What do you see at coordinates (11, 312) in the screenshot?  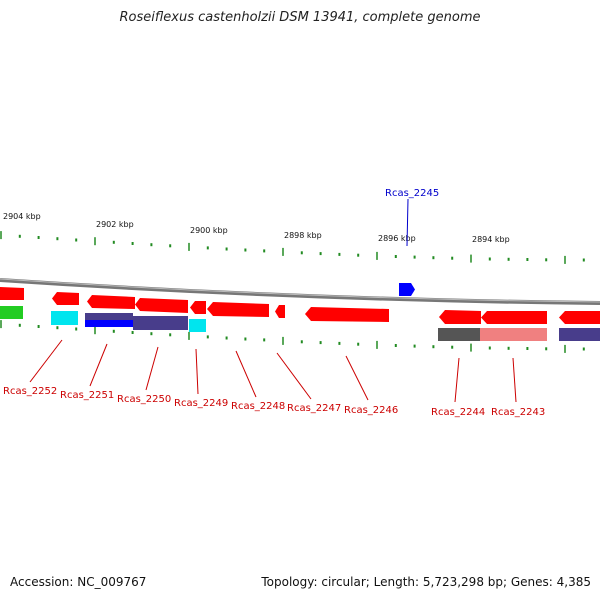 I see `cog-bar-green` at bounding box center [11, 312].